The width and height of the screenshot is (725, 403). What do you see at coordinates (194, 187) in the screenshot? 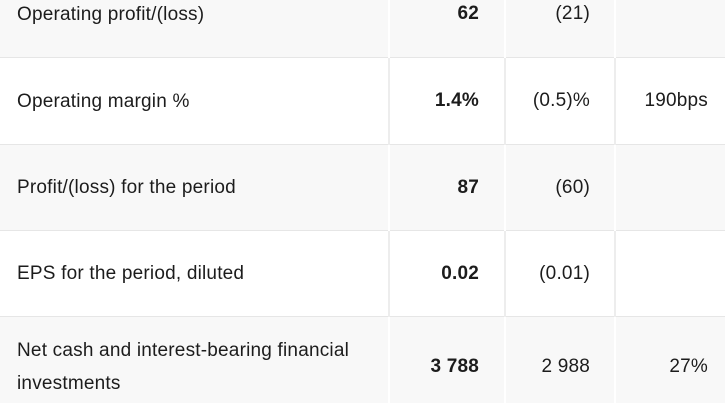
I see `row-label: Profit/(loss) for the period` at bounding box center [194, 187].